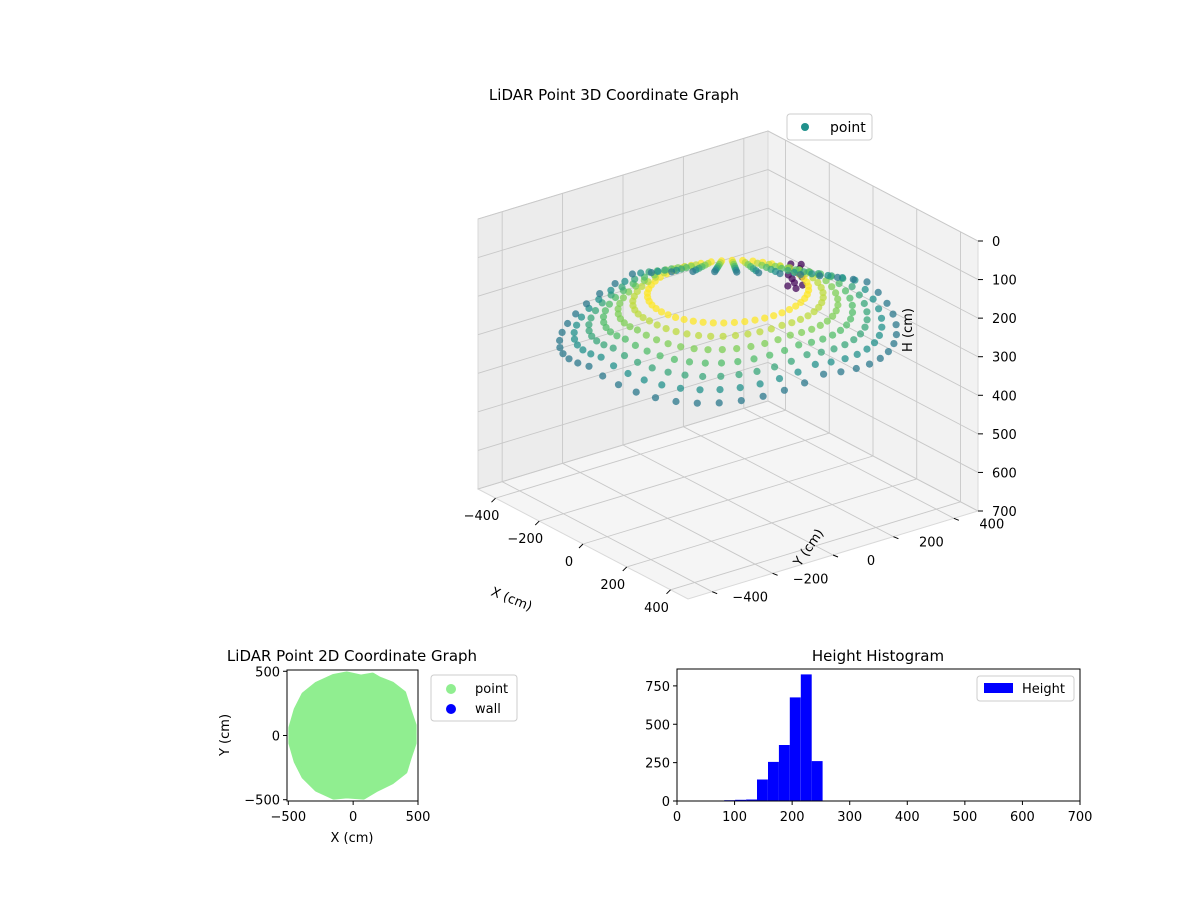  I want to click on y-tick, so click(835, 556).